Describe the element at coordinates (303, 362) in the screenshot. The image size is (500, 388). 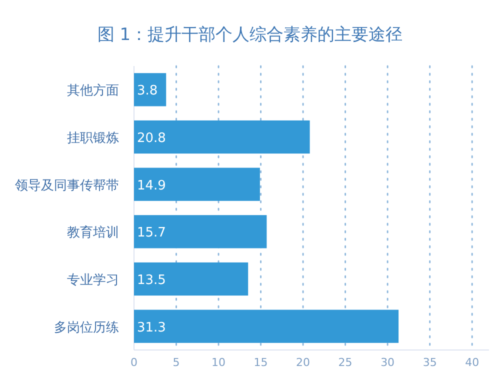
I see `x-tick-label: 20` at that location.